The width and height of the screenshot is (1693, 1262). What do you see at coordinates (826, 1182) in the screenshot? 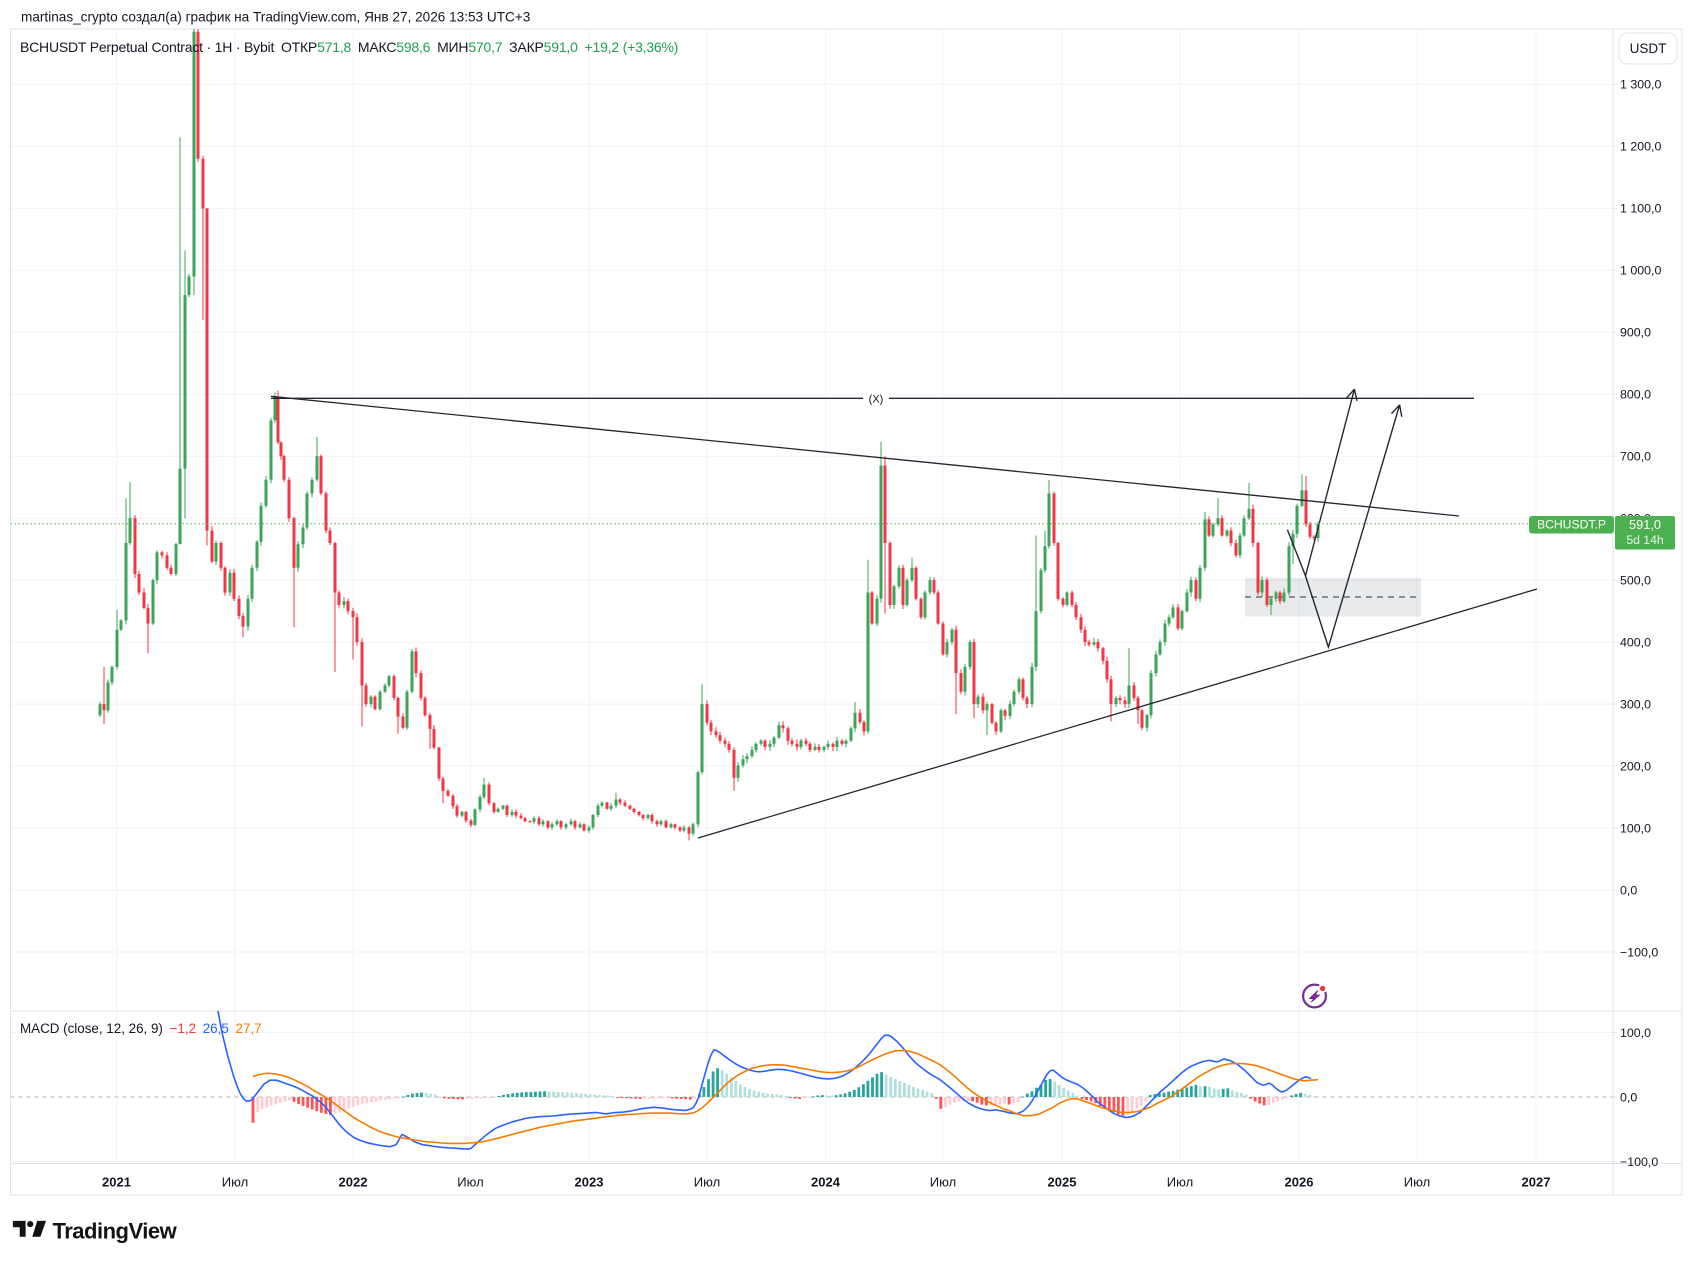
I see `svg-text: 2024` at bounding box center [826, 1182].